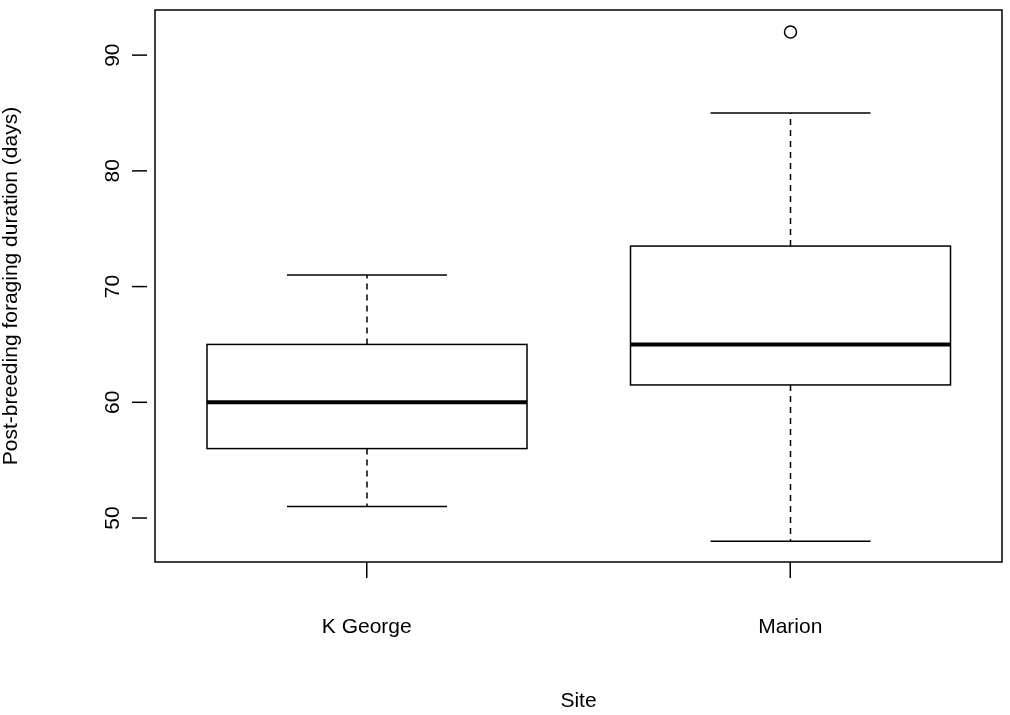  Describe the element at coordinates (366, 625) in the screenshot. I see `x-tick-label: K George` at that location.